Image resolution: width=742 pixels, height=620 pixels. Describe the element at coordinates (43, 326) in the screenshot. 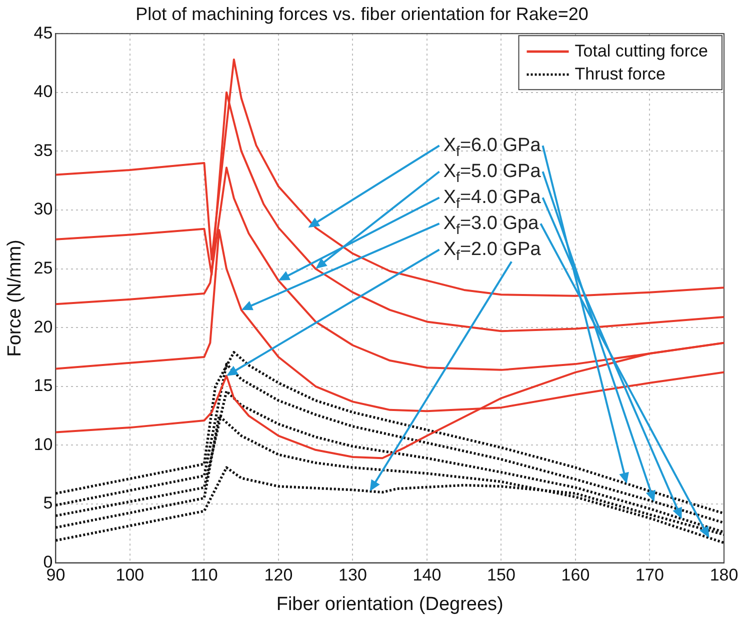

I see `y-tick-label: 20` at that location.